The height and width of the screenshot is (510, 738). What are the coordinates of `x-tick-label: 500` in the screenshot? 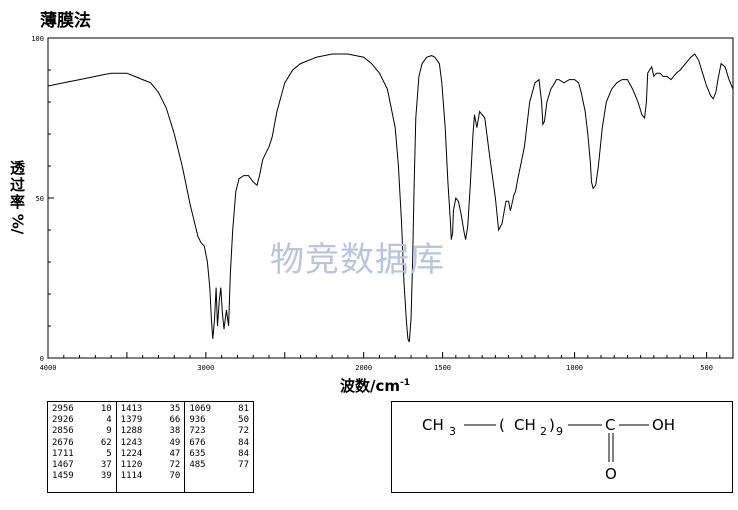 It's located at (706, 368).